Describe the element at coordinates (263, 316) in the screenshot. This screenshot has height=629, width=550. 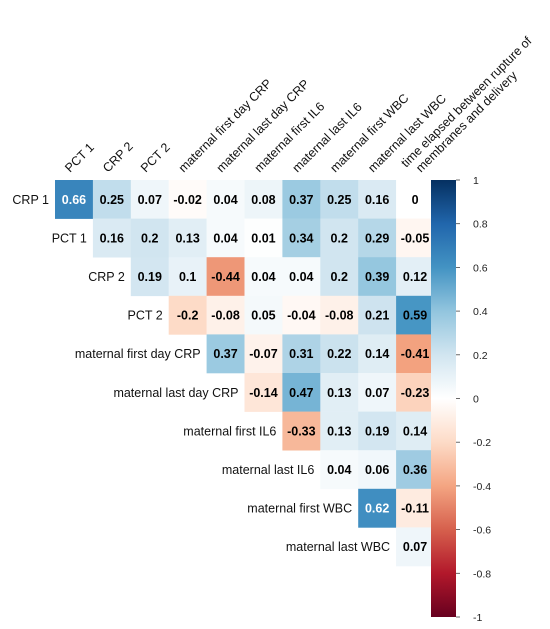
I see `cell-value-label: 0.05` at that location.